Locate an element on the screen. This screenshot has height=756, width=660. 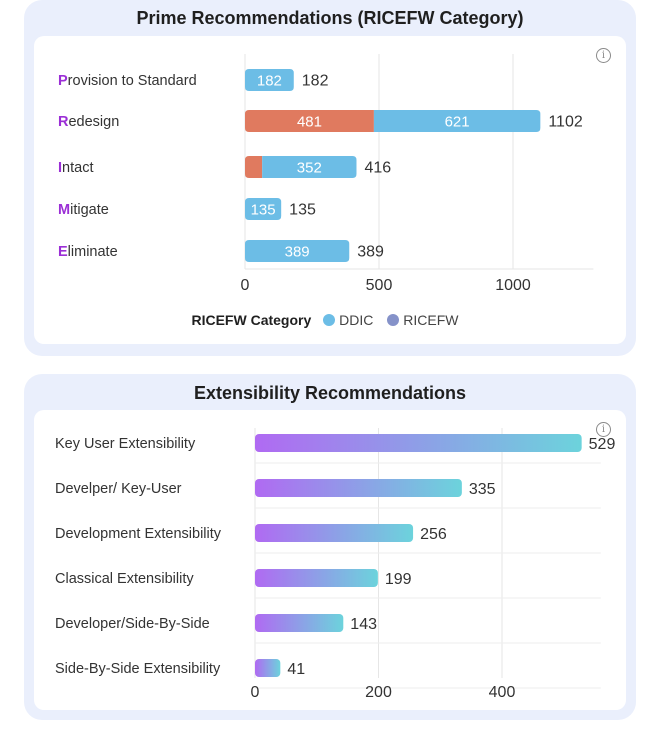
bar-value-label-ricefw-redesign: 481 is located at coordinates (309, 122).